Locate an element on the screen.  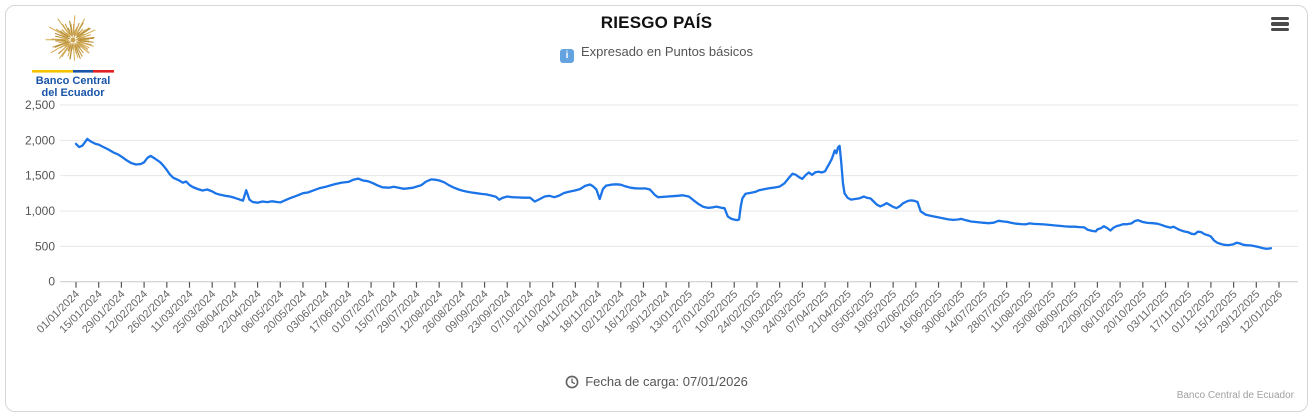
export-menu-button is located at coordinates (1280, 24).